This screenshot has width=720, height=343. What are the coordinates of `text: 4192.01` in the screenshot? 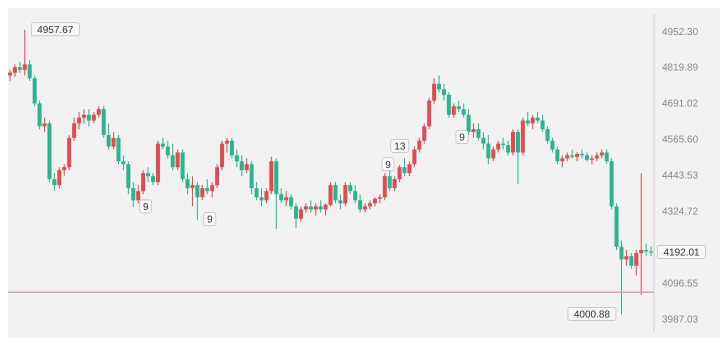 It's located at (681, 252).